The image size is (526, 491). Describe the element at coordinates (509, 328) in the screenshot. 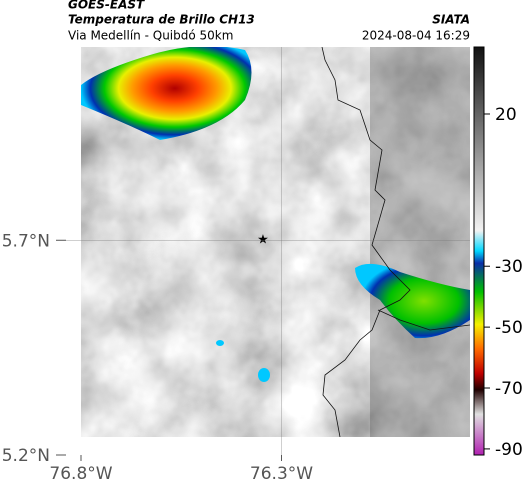

I see `colorbar-tick-label: -50` at that location.